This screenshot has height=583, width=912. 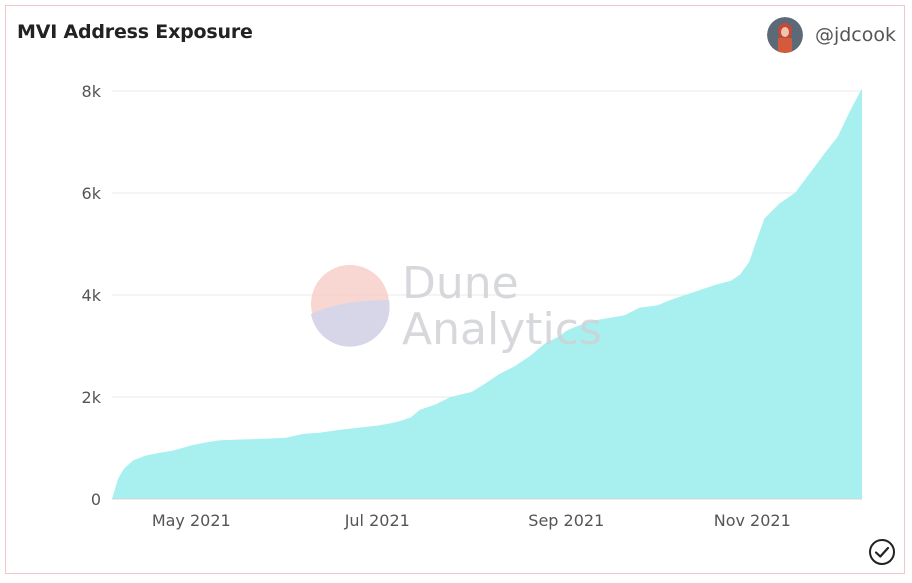 I want to click on y-tick-label: 2k, so click(x=92, y=397).